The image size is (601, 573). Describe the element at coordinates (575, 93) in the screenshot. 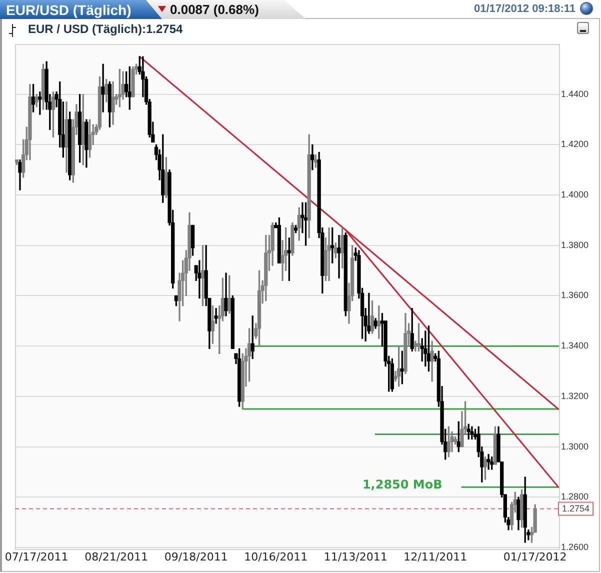

I see `y-tick-label: 1.4400` at that location.